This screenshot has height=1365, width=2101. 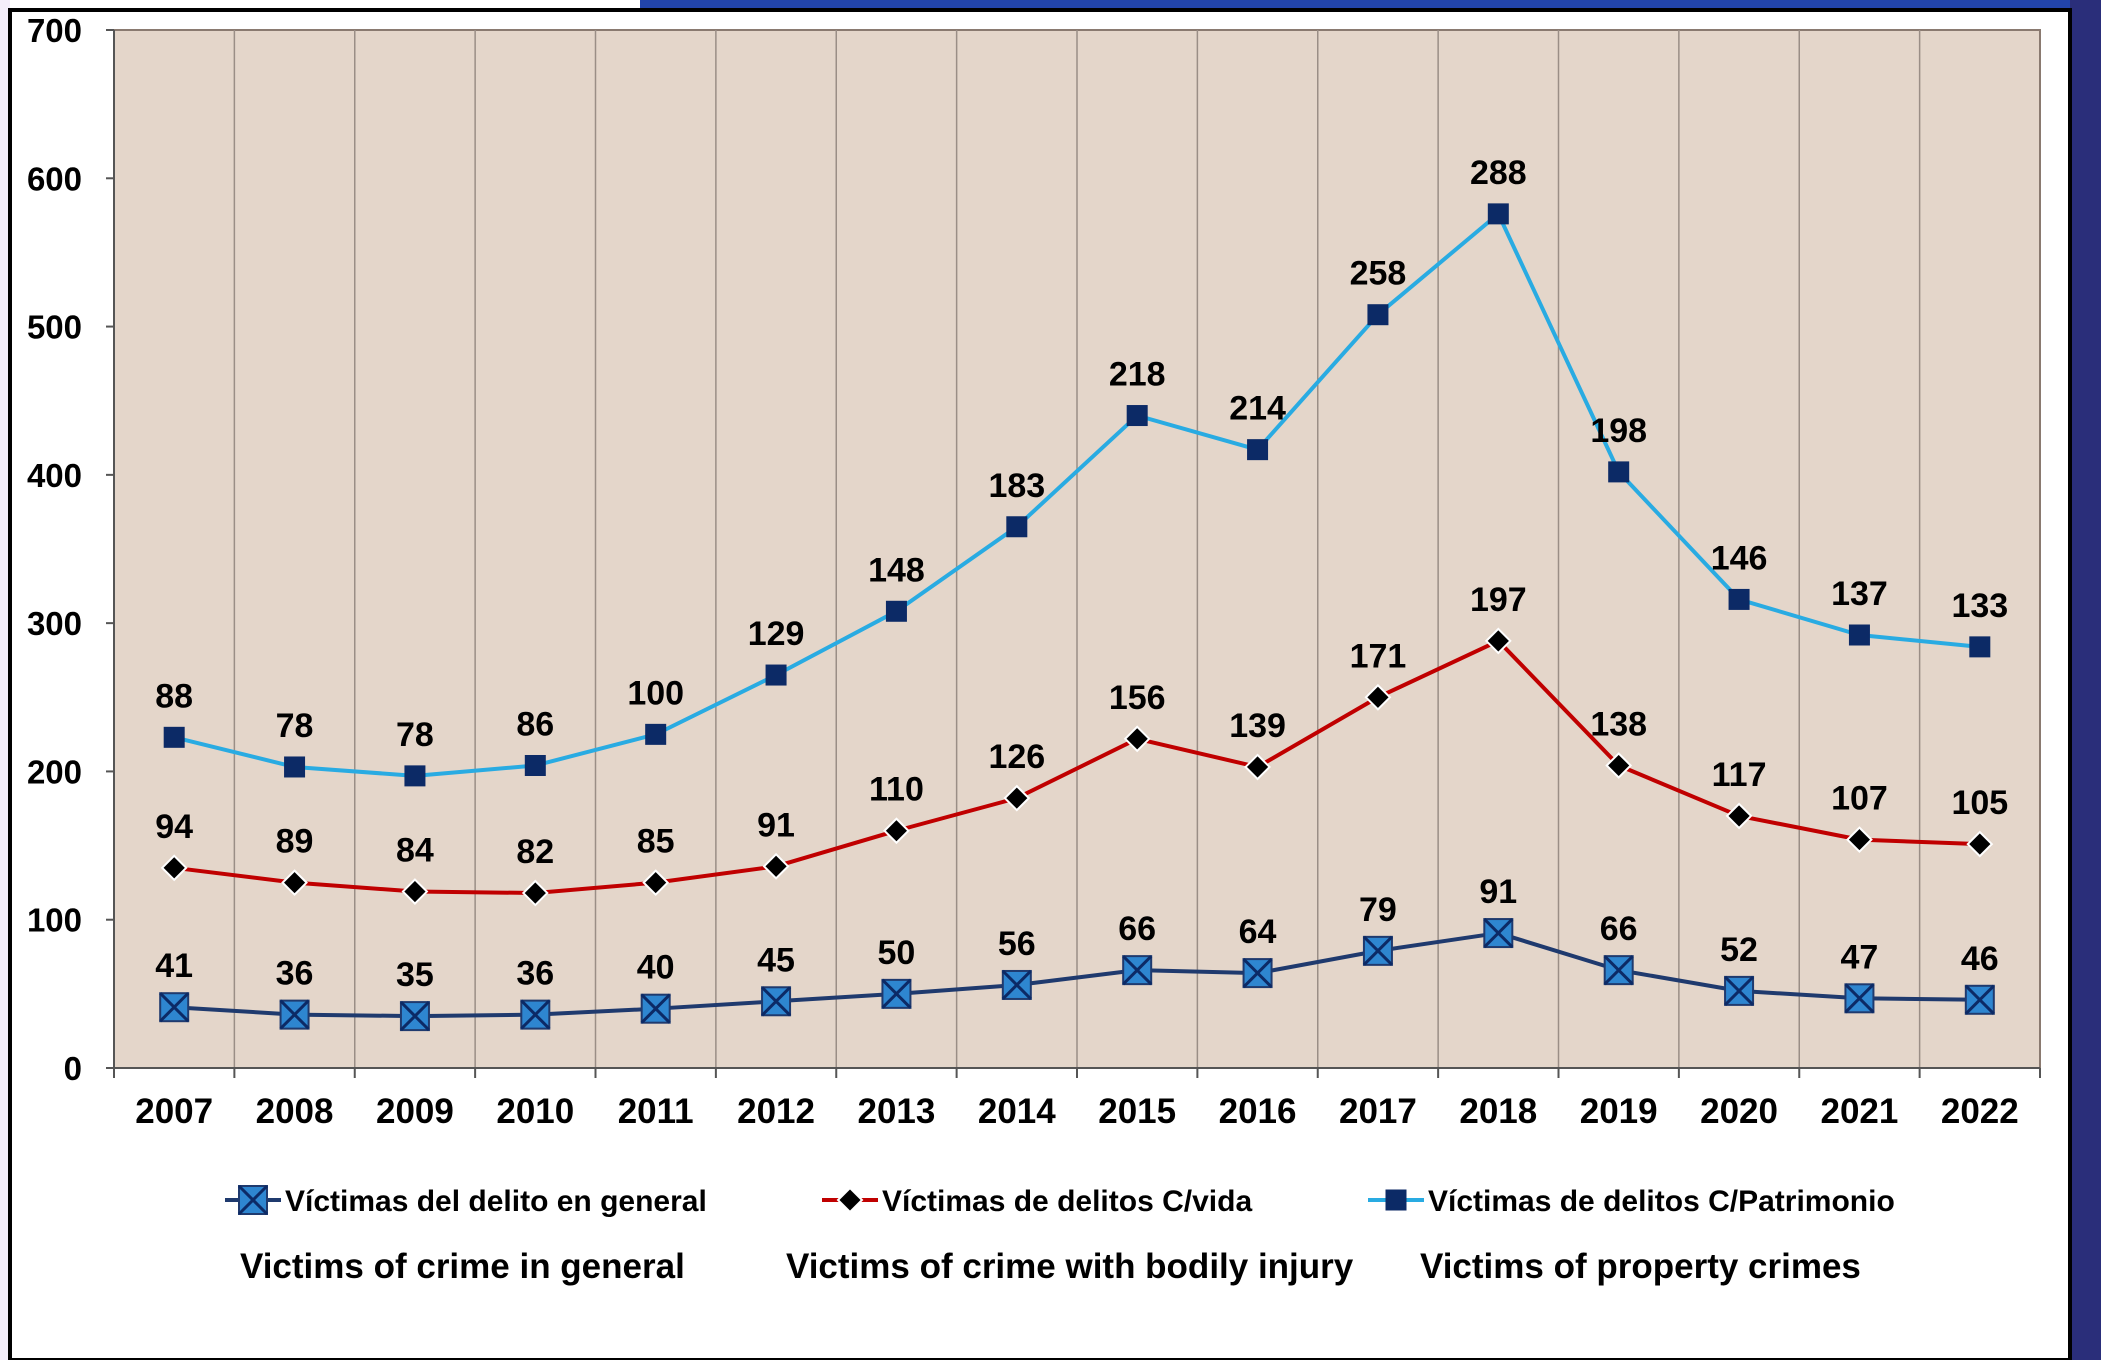 I want to click on data-label-victimas-del-delito-en-general: 52, so click(x=1739, y=950).